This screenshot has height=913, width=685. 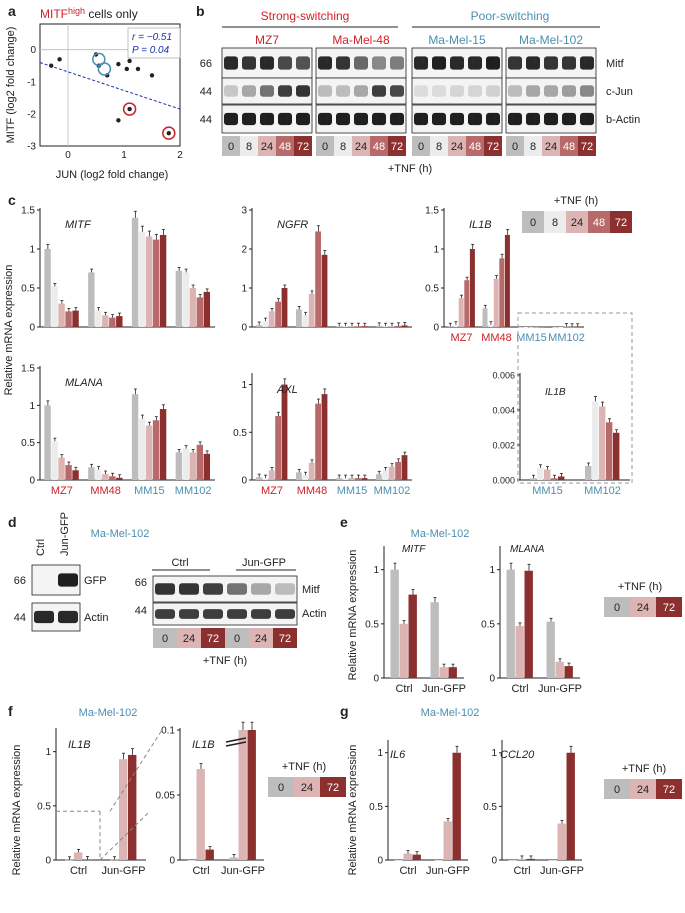 What do you see at coordinates (12, 522) in the screenshot?
I see `panel-letter: d` at bounding box center [12, 522].